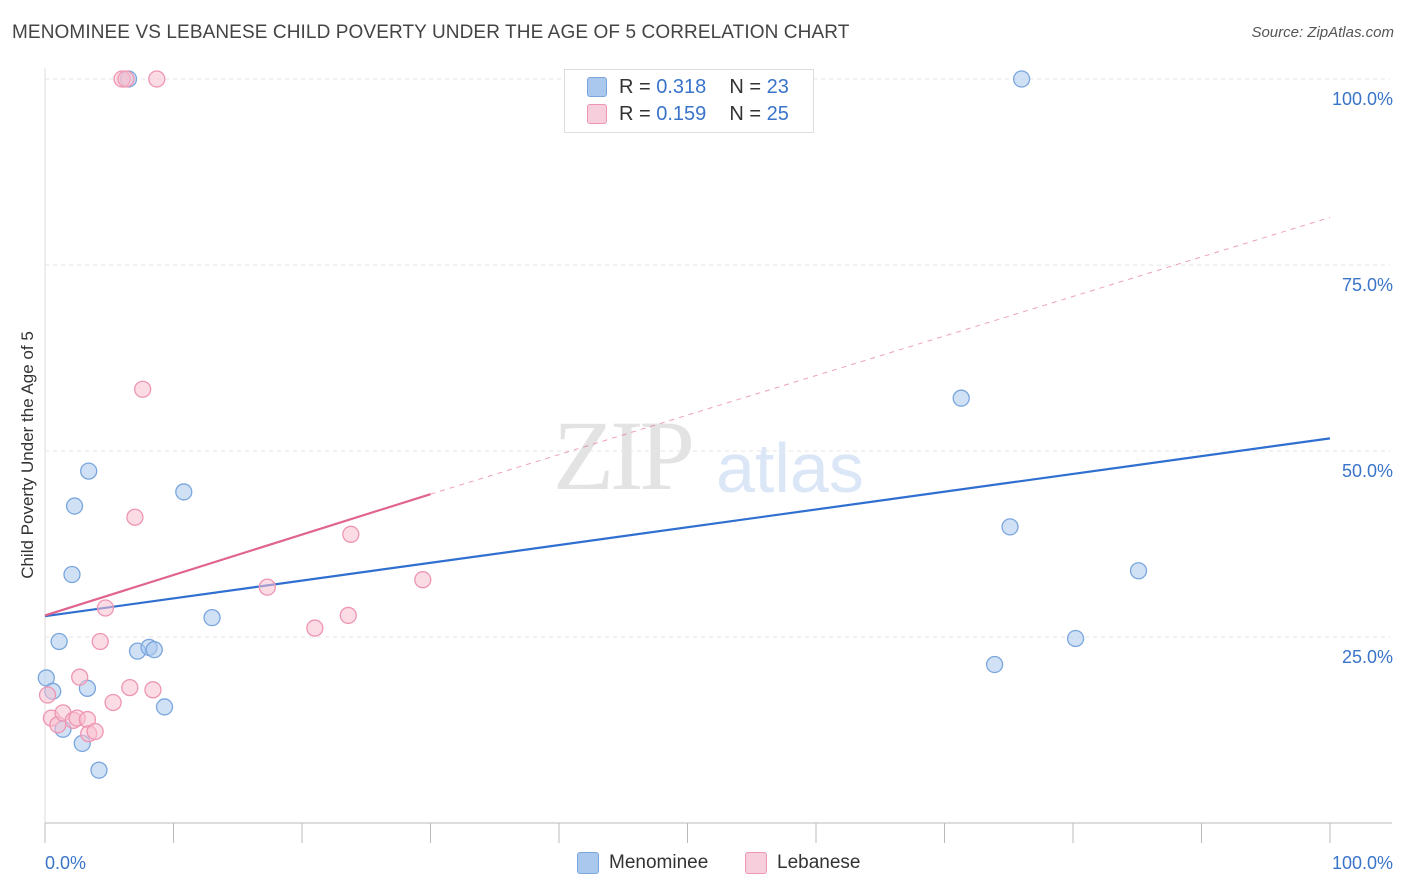  I want to click on correlation-legend: R = 0.318 N = 23 R = 0.159 N = 25, so click(689, 101).